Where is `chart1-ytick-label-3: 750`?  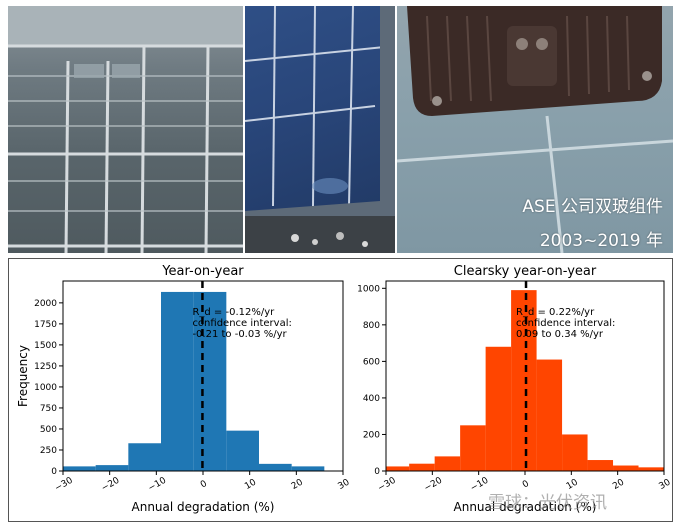 chart1-ytick-label-3: 750 is located at coordinates (48, 409).